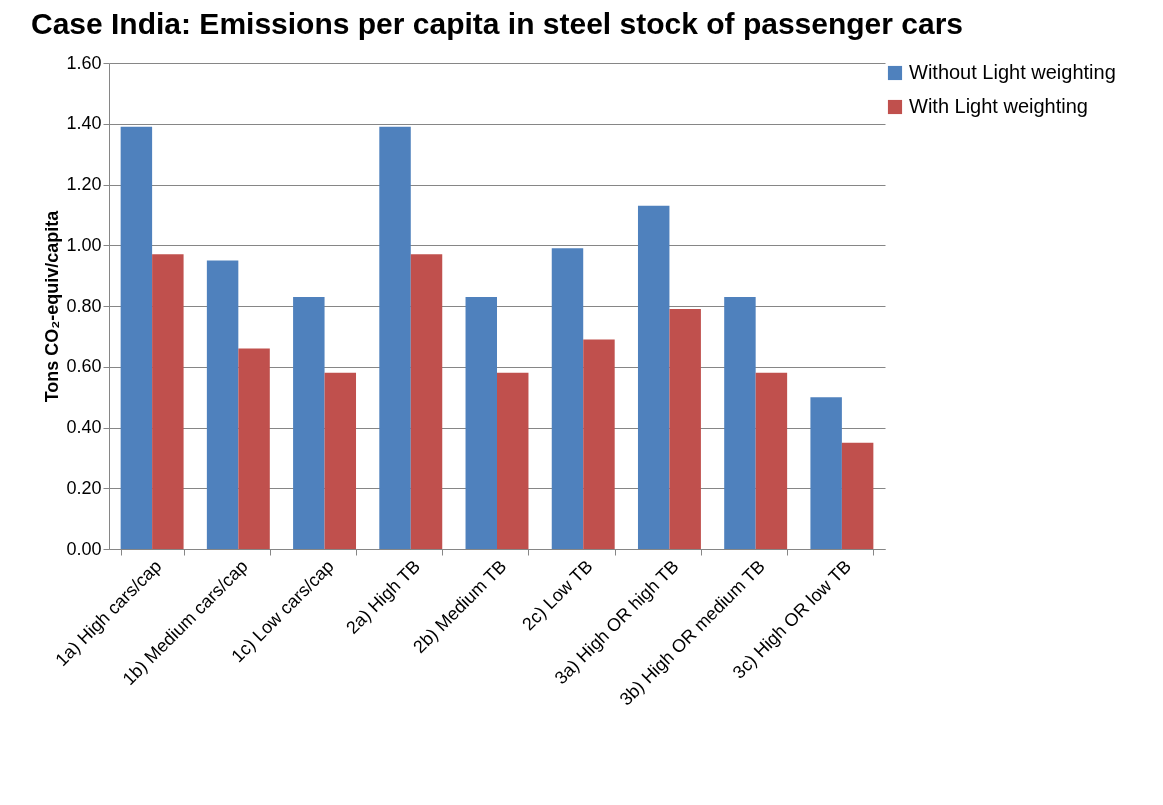 This screenshot has width=1163, height=805. What do you see at coordinates (52, 306) in the screenshot?
I see `y-axis-title: Tons CO₂-equiv/capita` at bounding box center [52, 306].